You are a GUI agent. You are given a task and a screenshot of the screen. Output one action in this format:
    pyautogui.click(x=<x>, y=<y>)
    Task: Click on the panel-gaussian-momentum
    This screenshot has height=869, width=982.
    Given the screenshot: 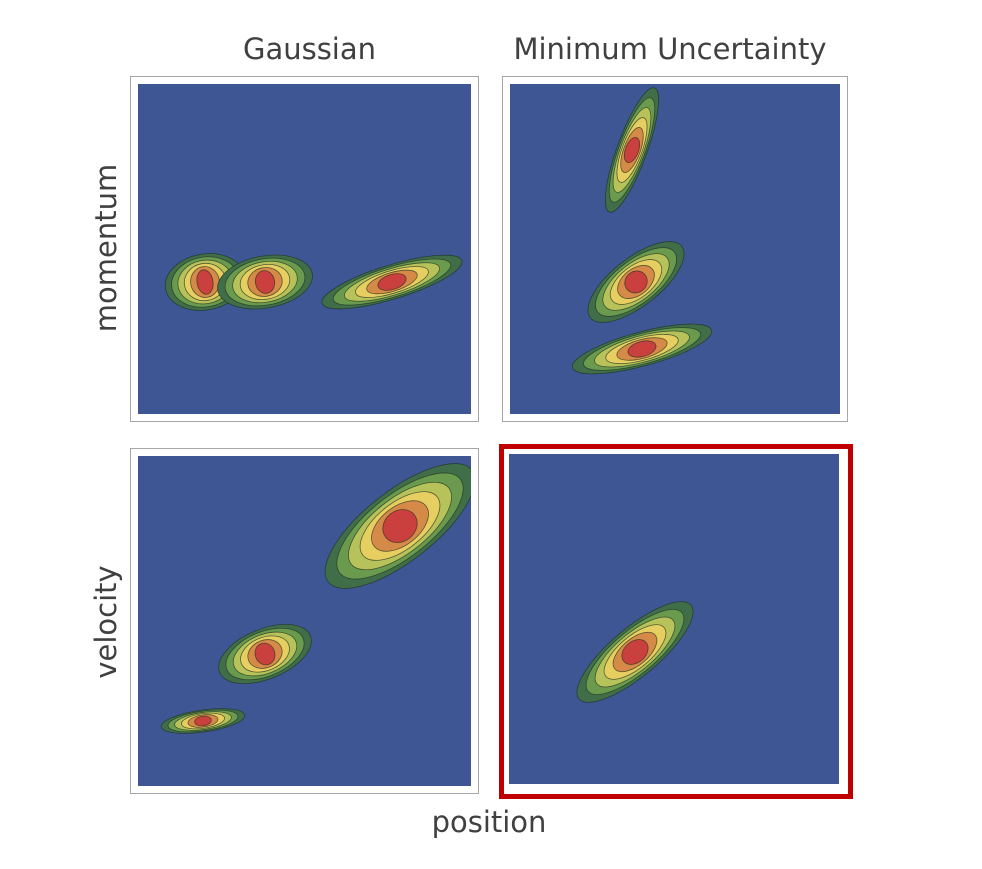 What is the action you would take?
    pyautogui.click(x=304, y=249)
    